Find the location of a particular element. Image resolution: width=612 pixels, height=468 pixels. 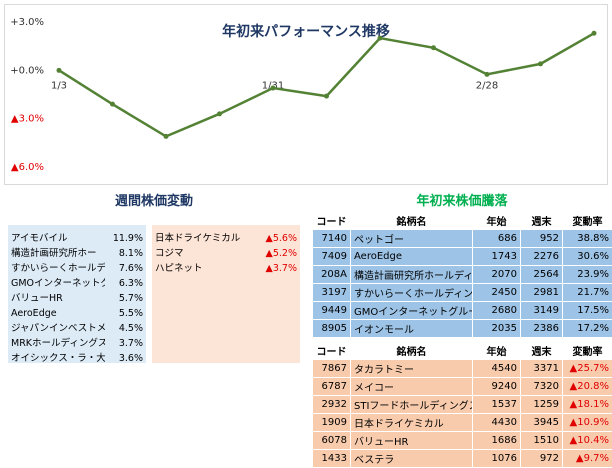

cell: 2981 is located at coordinates (542, 293).